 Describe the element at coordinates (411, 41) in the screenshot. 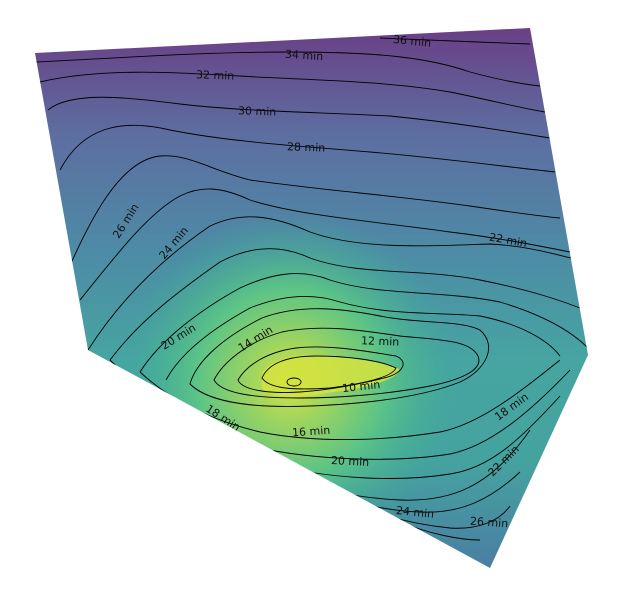

I see `contour-label: 36 min` at that location.